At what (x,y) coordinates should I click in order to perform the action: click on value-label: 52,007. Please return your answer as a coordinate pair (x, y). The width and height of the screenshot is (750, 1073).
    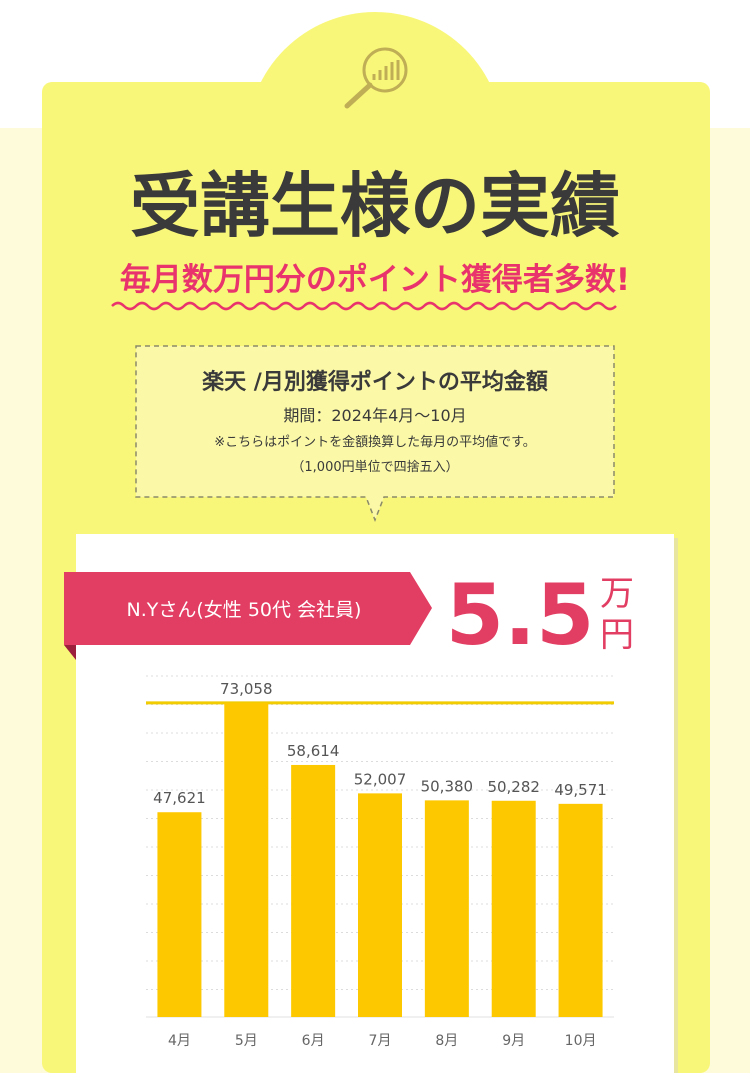
    Looking at the image, I should click on (380, 779).